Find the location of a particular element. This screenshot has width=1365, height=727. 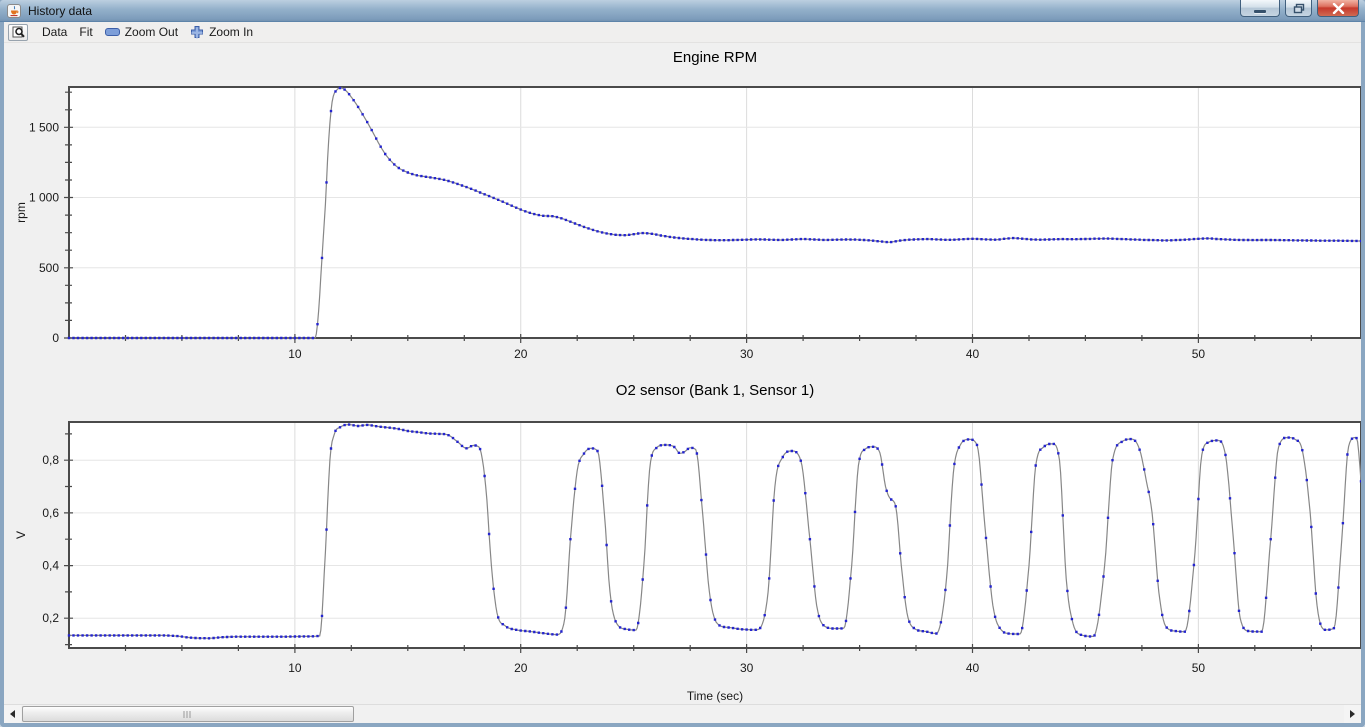

x-axis-label: Time (sec) is located at coordinates (715, 696).